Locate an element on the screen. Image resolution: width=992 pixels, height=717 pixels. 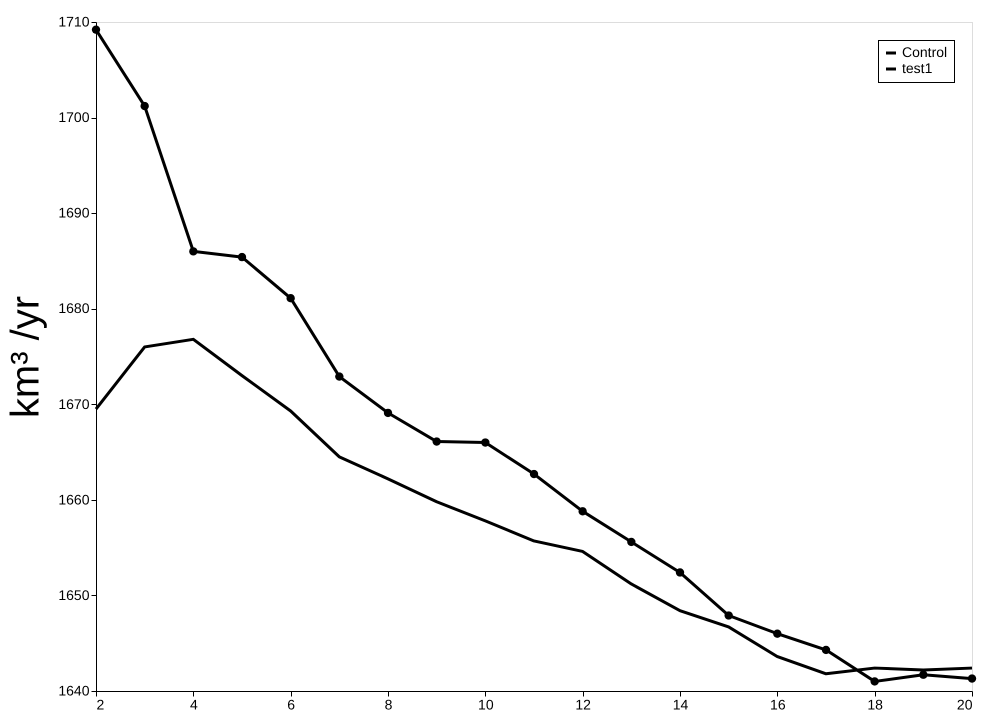
x-tick-label: 12 is located at coordinates (583, 704).